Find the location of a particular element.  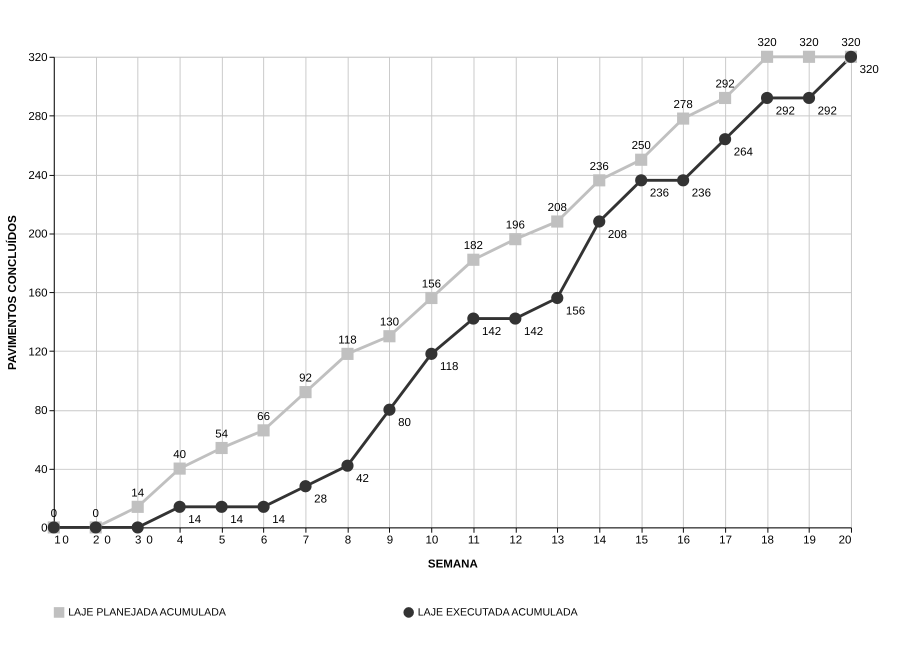

x-tick-label: 18 is located at coordinates (767, 540).